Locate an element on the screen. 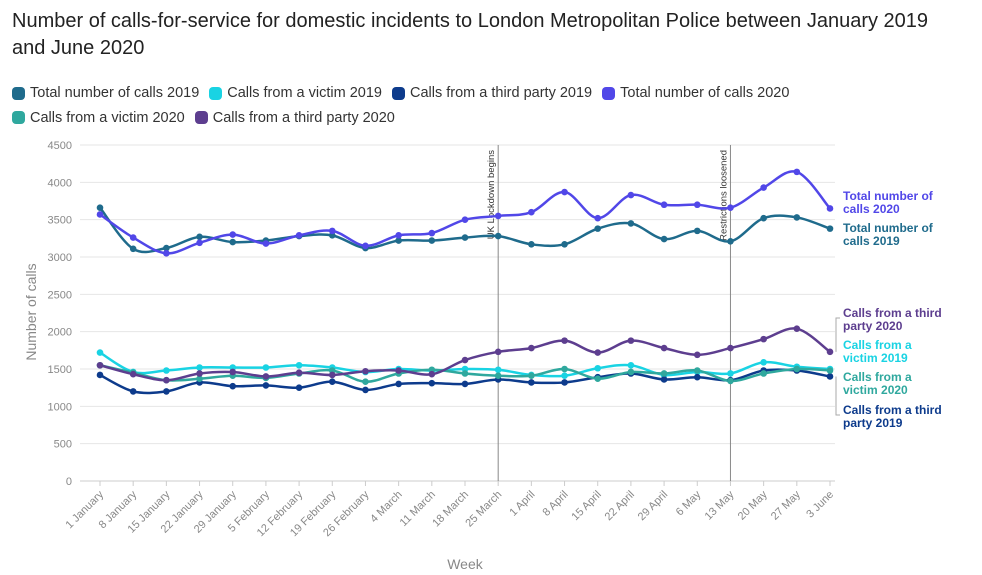 The image size is (982, 575). legend-item-calls-from-a-victim-2020: Calls from a victim 2020 is located at coordinates (98, 118).